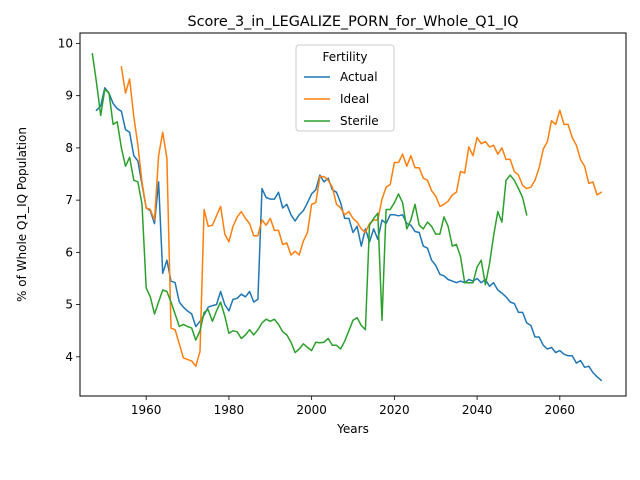 The image size is (640, 480). I want to click on y-axis-label: % of Whole Q1_IQ Population, so click(22, 214).